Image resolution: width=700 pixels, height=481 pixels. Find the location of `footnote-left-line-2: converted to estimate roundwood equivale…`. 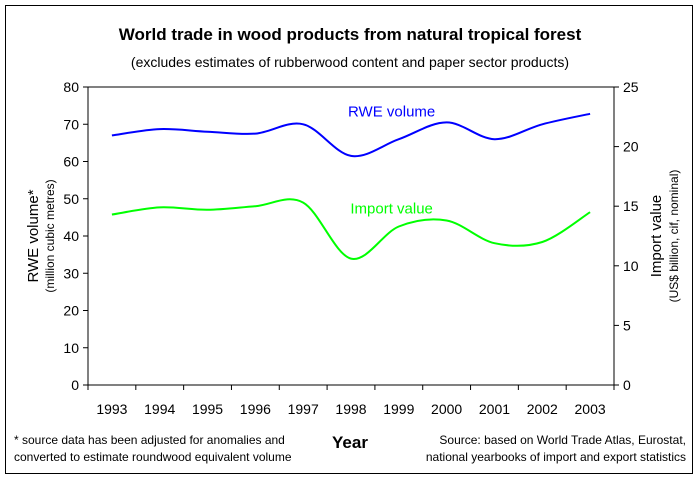

footnote-left-line-2: converted to estimate roundwood equivale… is located at coordinates (153, 457).